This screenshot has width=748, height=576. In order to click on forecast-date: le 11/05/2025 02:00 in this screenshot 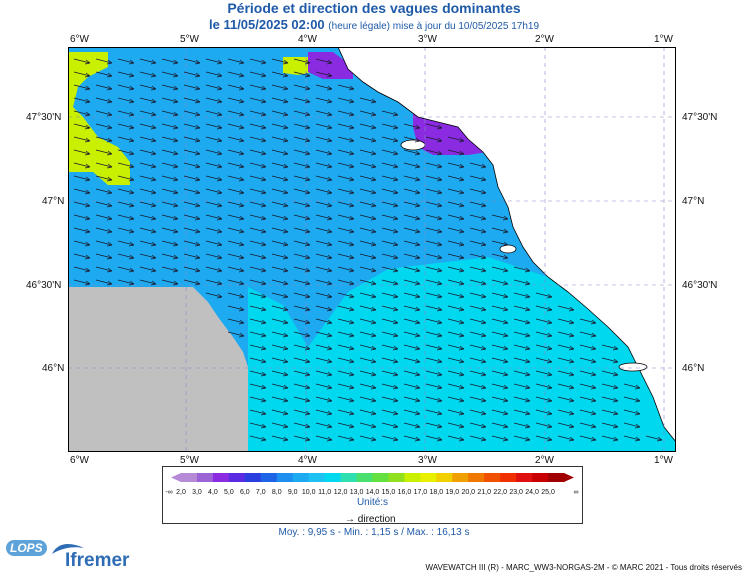, I will do `click(267, 24)`.